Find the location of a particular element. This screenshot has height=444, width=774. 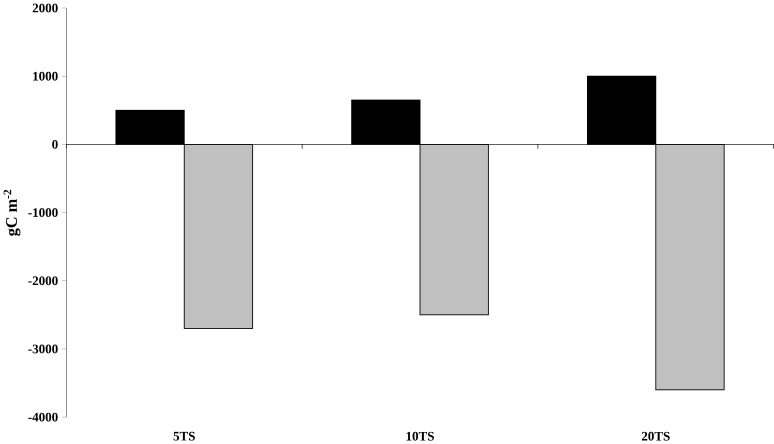

y-tick-label: -4000 is located at coordinates (43, 417).